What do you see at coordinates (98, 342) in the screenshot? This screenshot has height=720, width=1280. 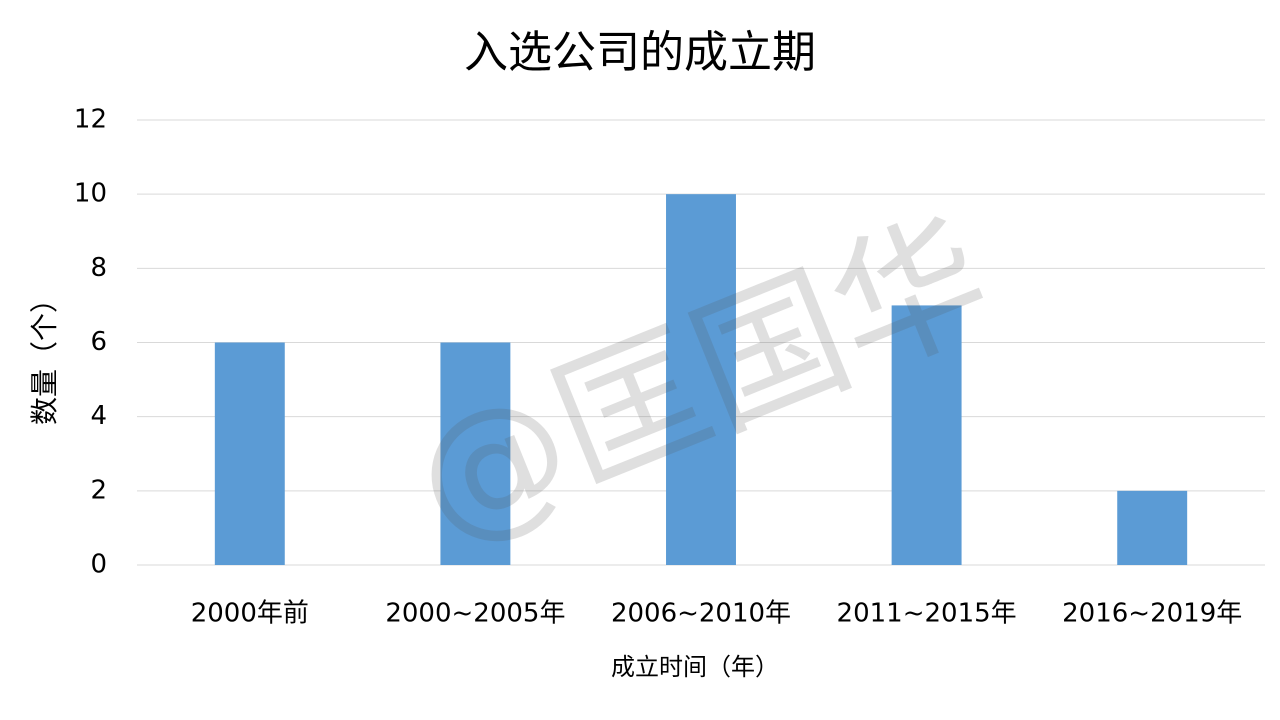 I see `y-tick-label: 6` at bounding box center [98, 342].